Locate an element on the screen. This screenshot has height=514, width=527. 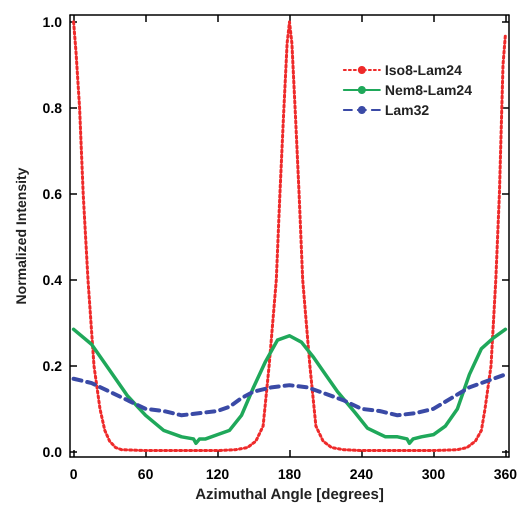
y-tick-label: 0.6 is located at coordinates (52, 194).